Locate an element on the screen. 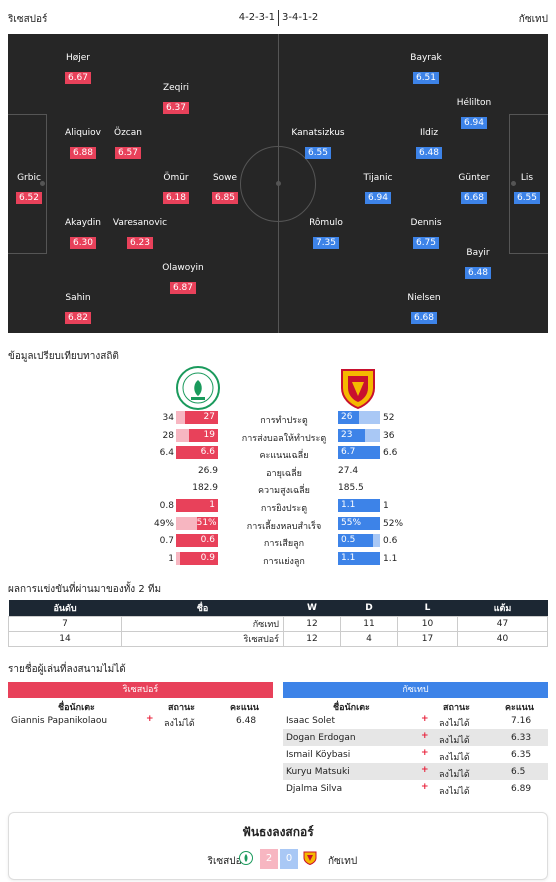  home-player: Ömür 6.18 is located at coordinates (176, 188).